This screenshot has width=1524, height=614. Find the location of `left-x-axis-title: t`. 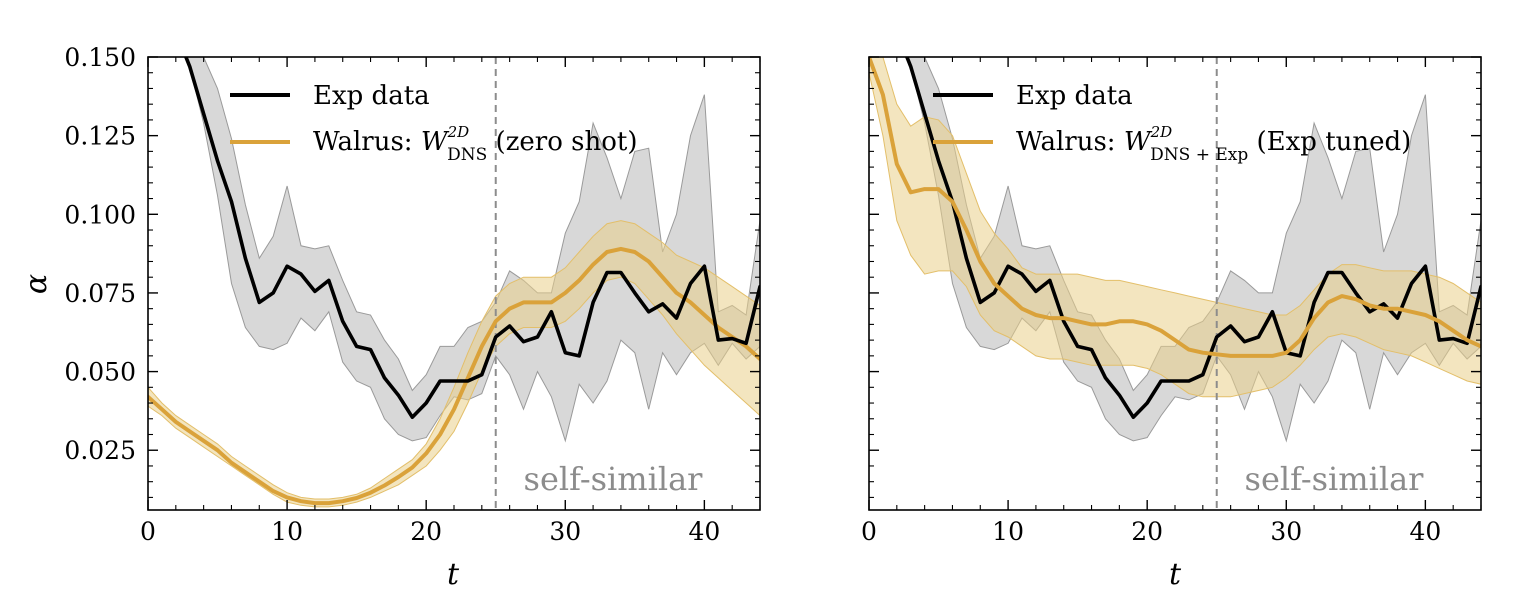

left-x-axis-title: t is located at coordinates (453, 574).